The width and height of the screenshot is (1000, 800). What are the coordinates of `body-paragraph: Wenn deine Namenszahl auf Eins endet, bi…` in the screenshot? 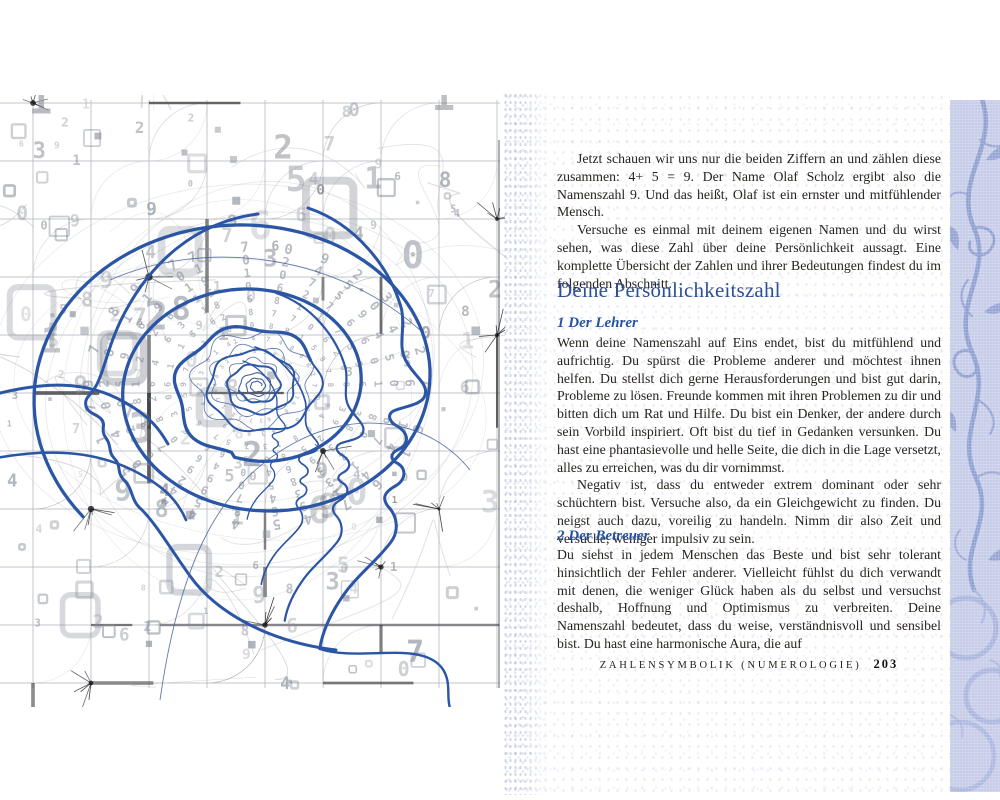 It's located at (749, 405).